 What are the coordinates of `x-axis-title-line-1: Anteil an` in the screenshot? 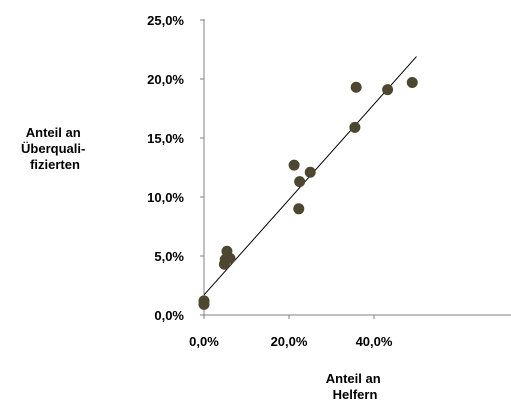 It's located at (353, 378).